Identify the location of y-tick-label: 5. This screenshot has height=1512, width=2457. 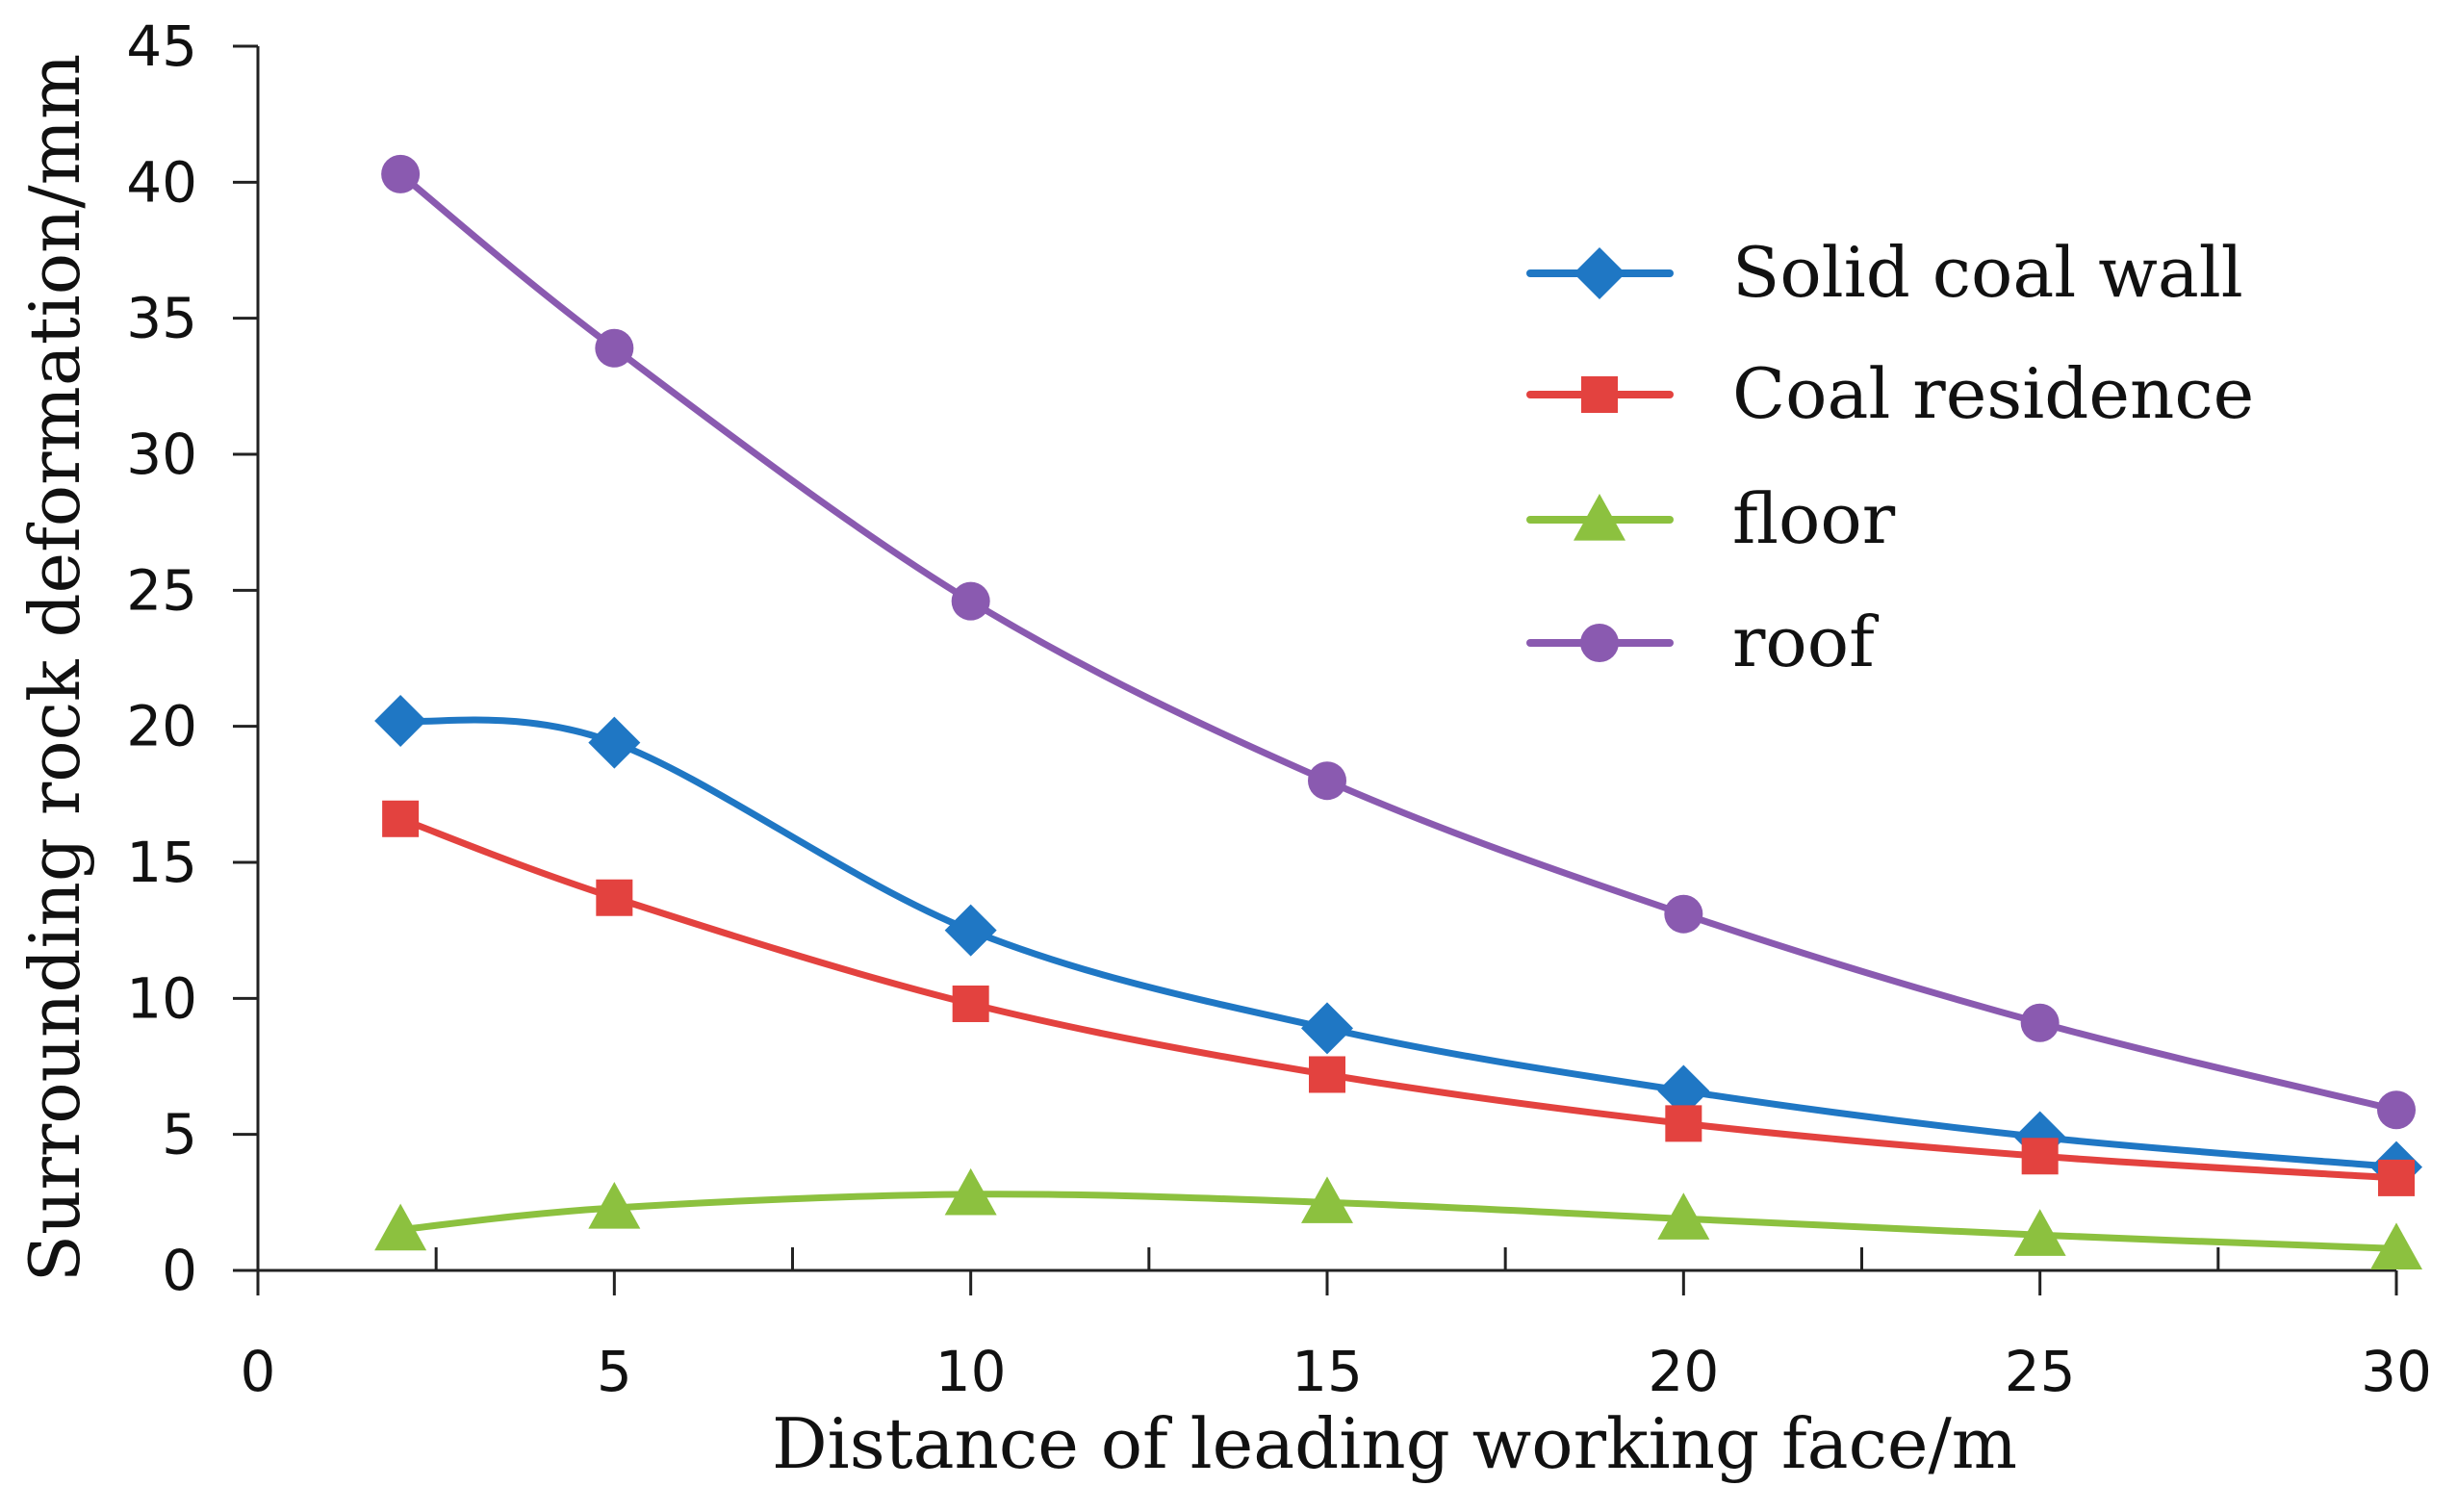
(179, 1134).